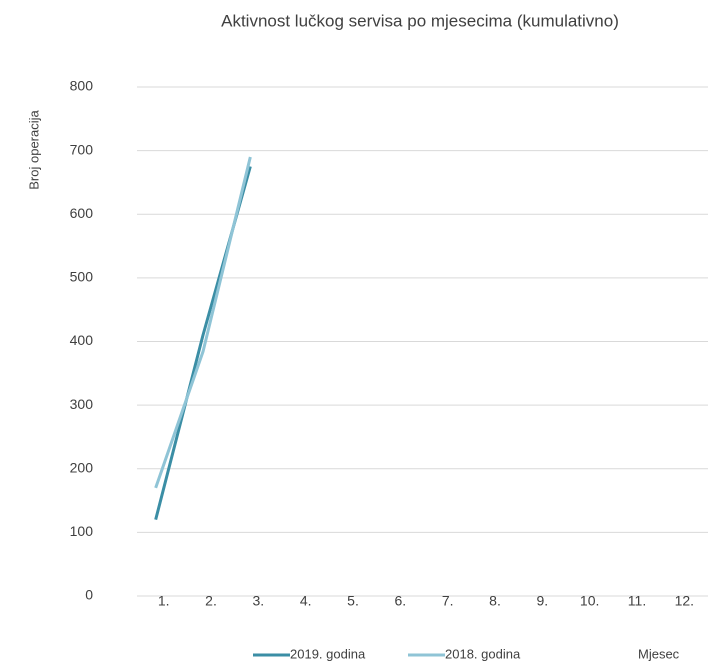  What do you see at coordinates (448, 601) in the screenshot?
I see `x-tick-label: 7.` at bounding box center [448, 601].